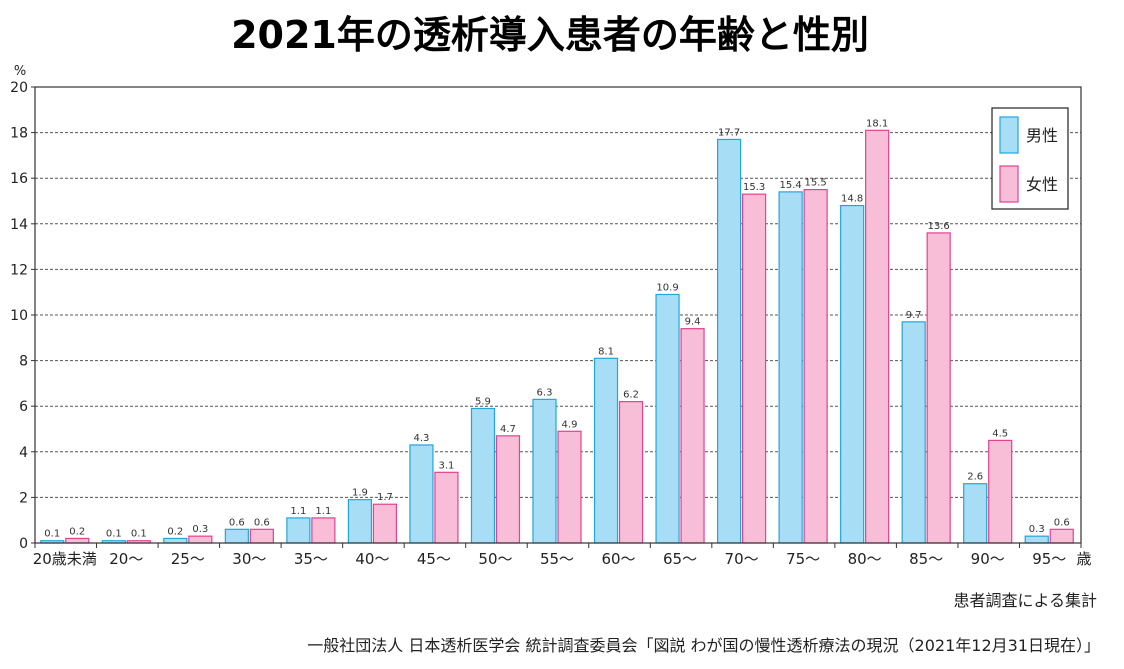 Image resolution: width=1124 pixels, height=669 pixels. Describe the element at coordinates (815, 183) in the screenshot. I see `series-1-value-label-12: 15.5` at that location.